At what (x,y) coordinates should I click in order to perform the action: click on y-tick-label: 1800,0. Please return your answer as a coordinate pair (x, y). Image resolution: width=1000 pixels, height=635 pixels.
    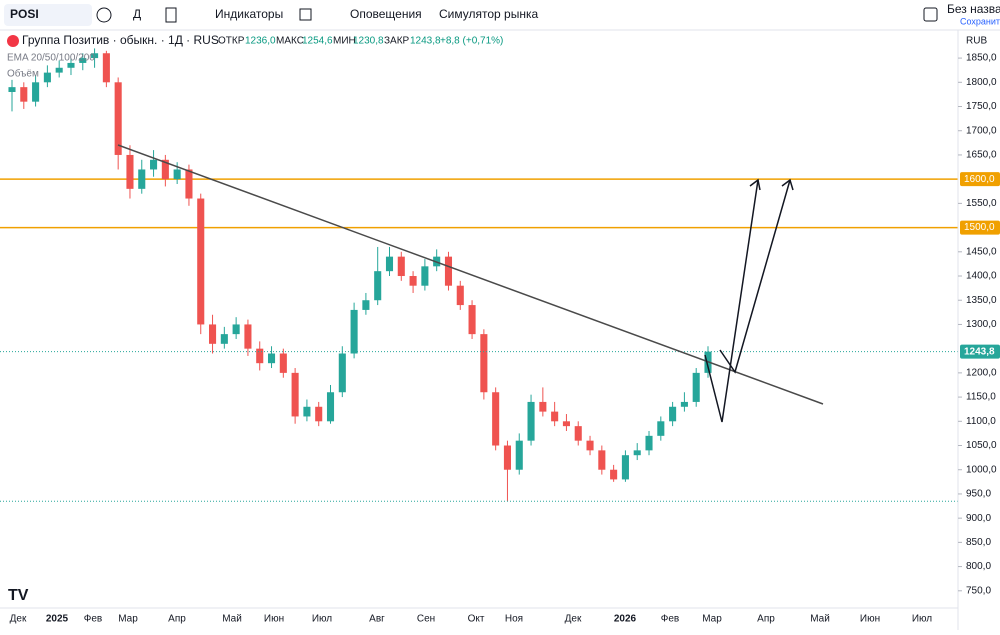
    Looking at the image, I should click on (981, 82).